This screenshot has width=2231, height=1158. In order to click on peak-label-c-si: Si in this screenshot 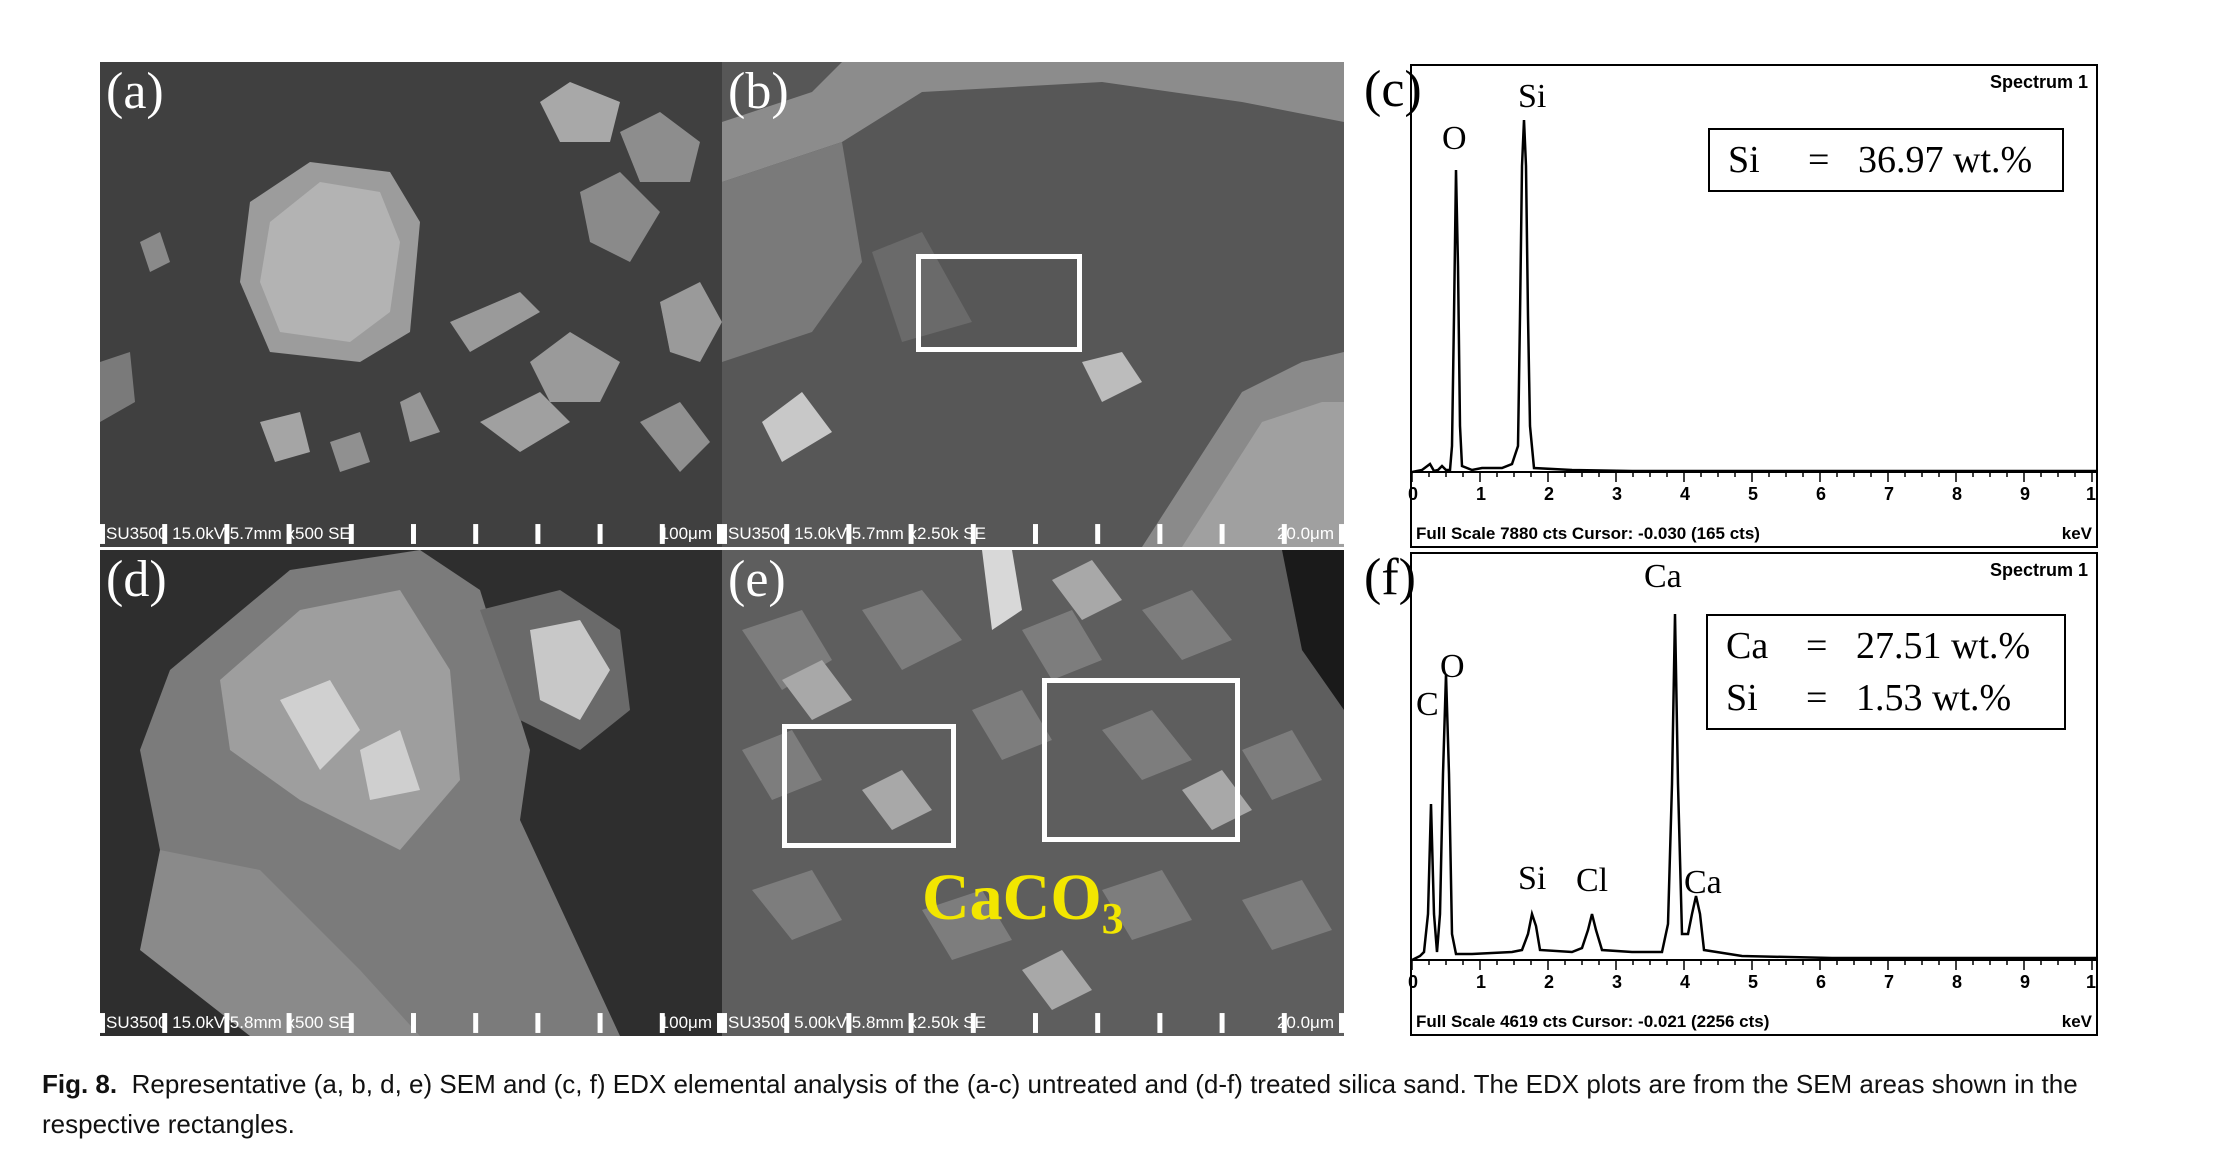, I will do `click(1532, 96)`.